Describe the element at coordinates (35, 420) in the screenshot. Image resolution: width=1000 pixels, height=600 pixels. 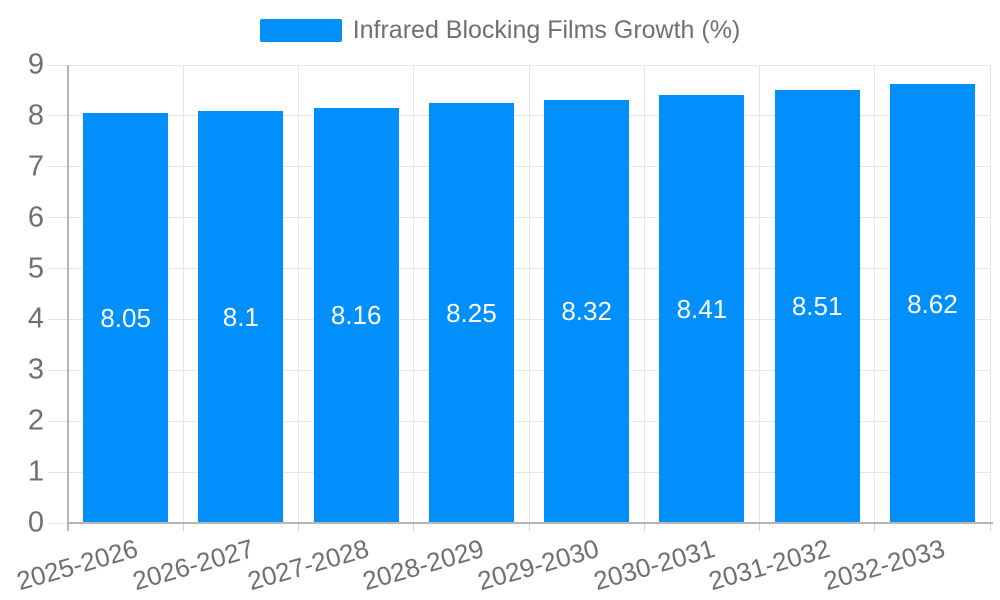
I see `y-tick-label: 2` at that location.